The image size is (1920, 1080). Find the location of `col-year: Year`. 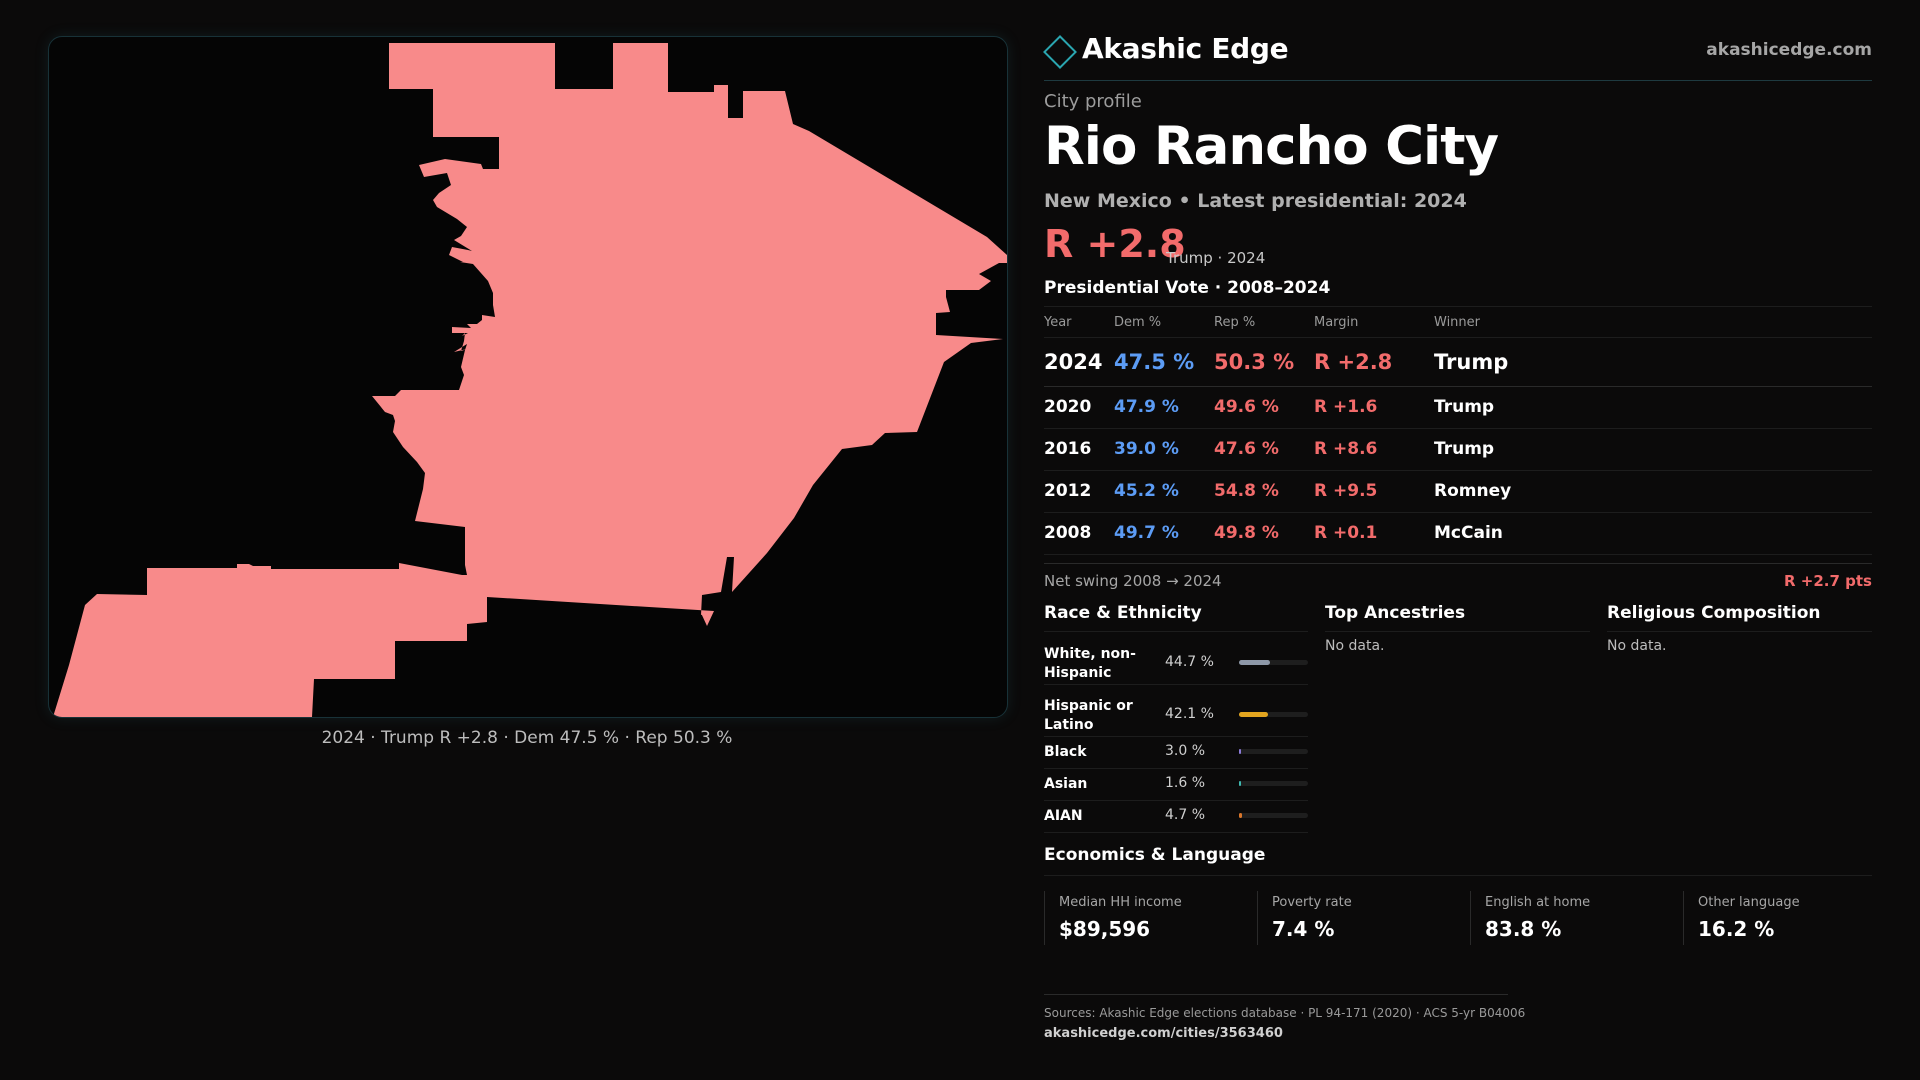

col-year: Year is located at coordinates (1058, 322).